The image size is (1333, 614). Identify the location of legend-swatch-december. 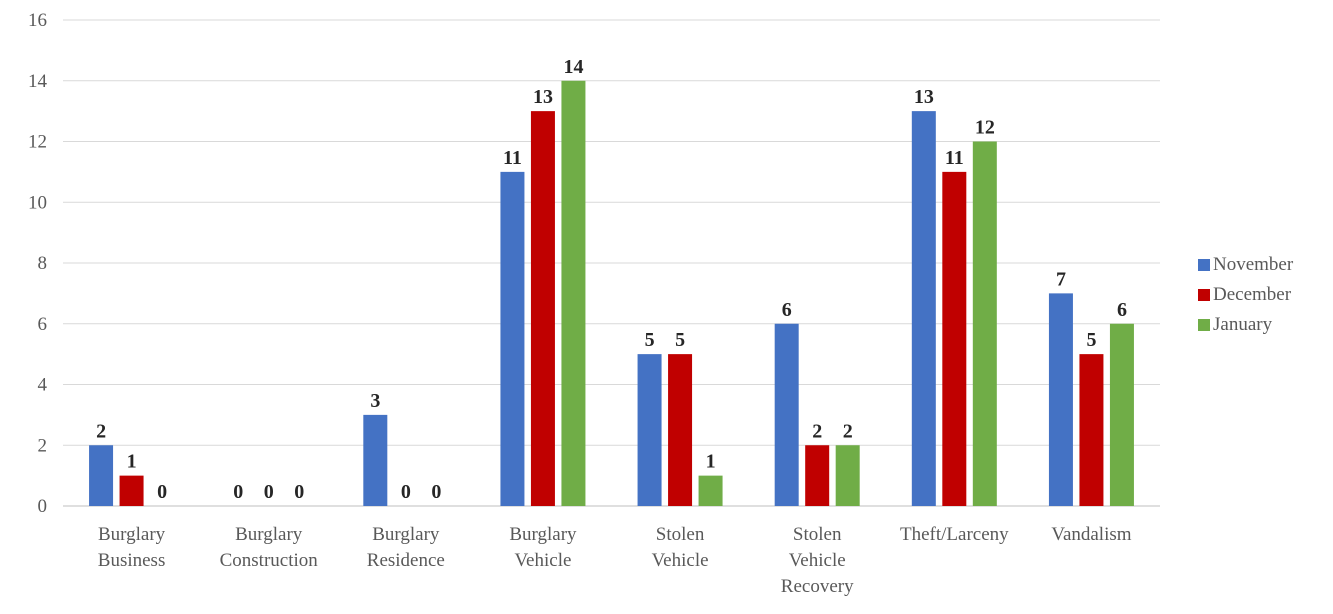
(1204, 295).